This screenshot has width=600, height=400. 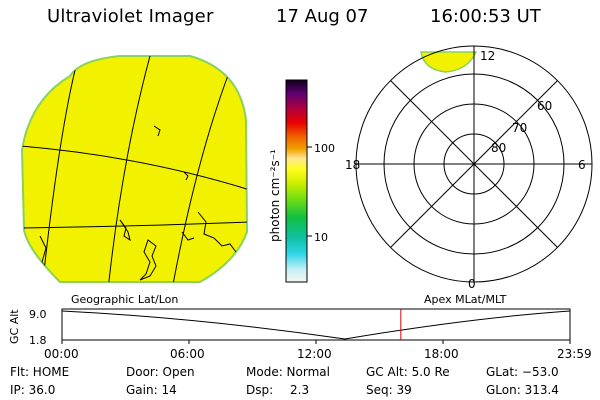 I want to click on gc-altitude: GC Alt: 5.0 Re, so click(x=408, y=372).